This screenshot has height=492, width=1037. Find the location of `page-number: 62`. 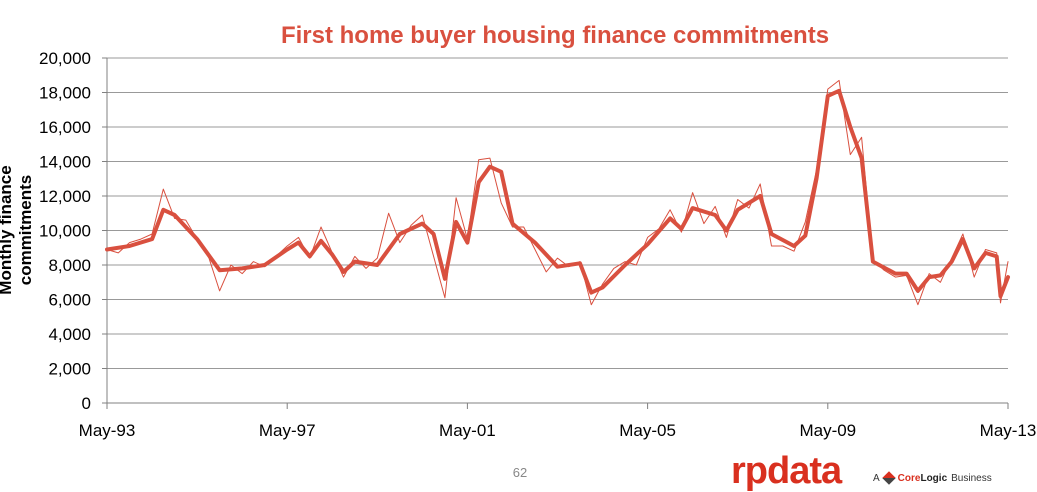

page-number: 62 is located at coordinates (520, 472).